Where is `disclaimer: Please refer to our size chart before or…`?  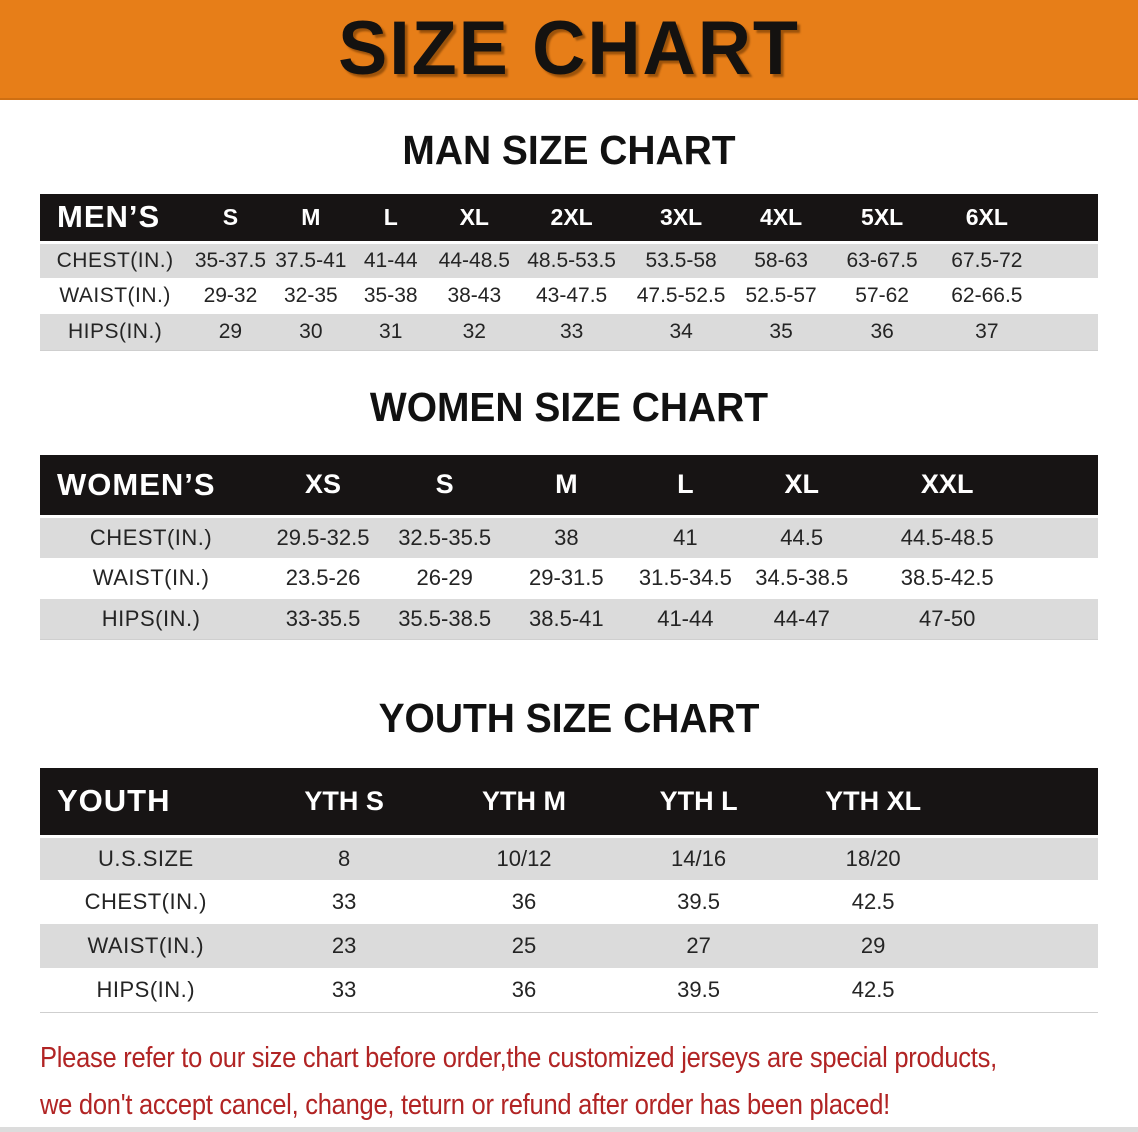 disclaimer: Please refer to our size chart before or… is located at coordinates (589, 1082).